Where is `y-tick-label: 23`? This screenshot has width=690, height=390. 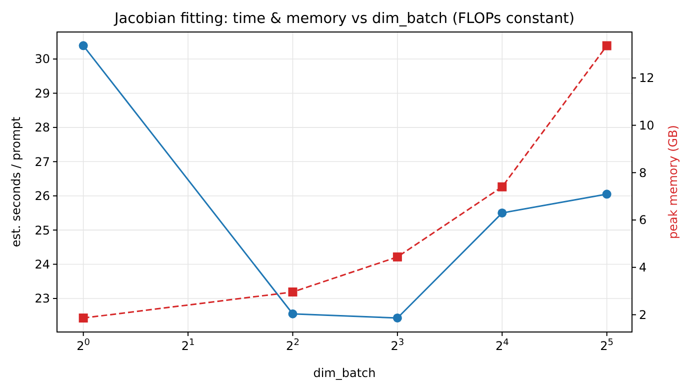
y-tick-label: 23 is located at coordinates (42, 299).